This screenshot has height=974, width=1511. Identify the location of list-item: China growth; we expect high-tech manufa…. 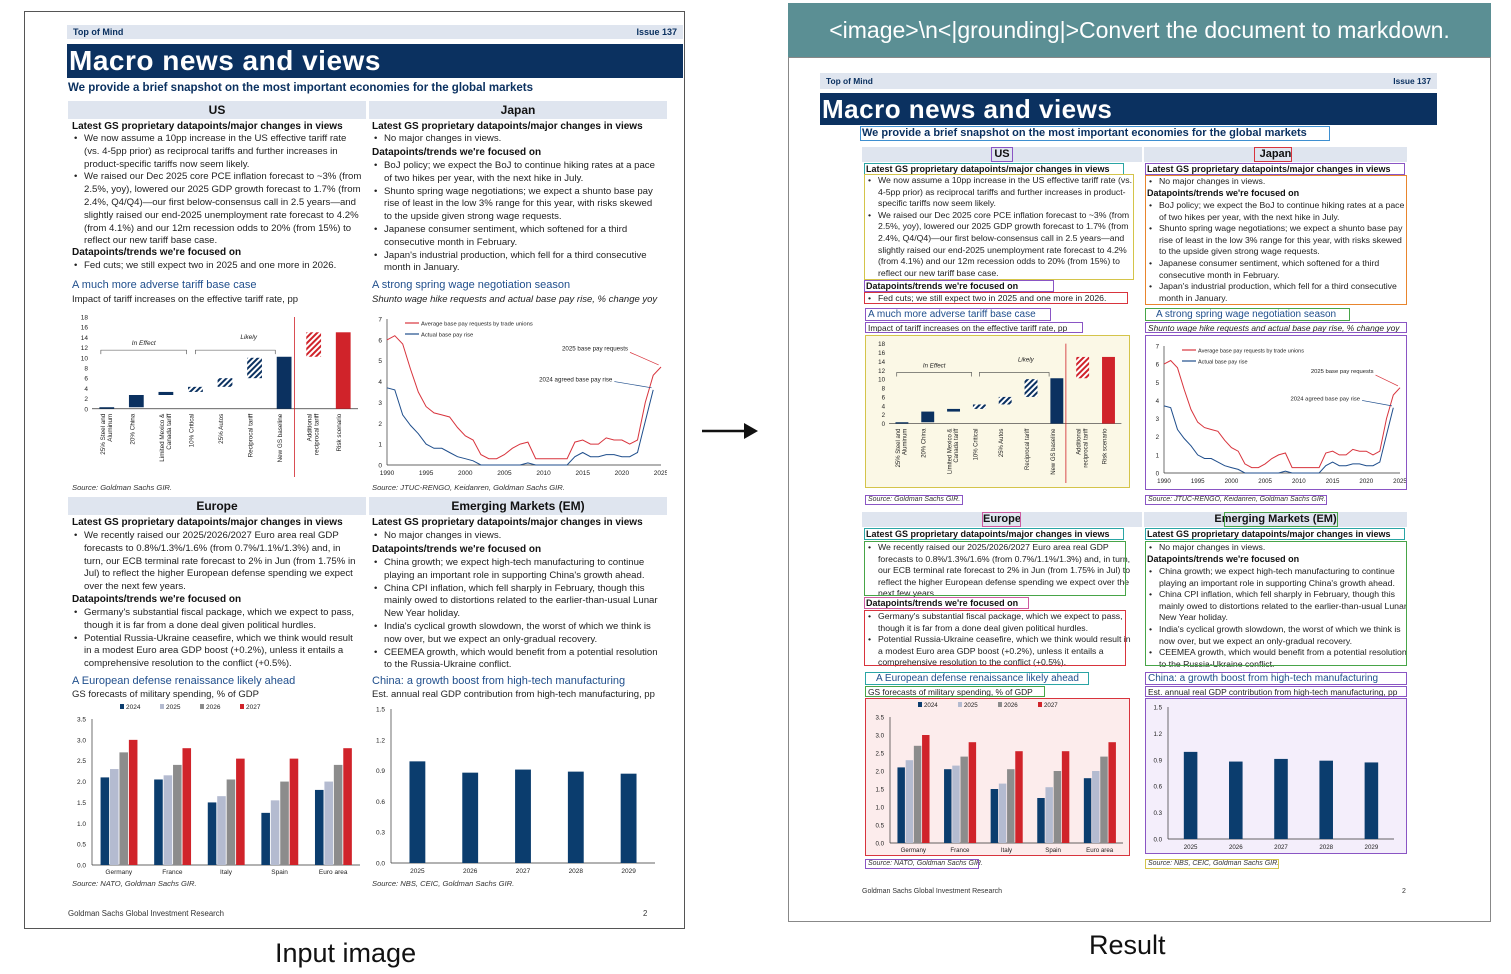
(1278, 577).